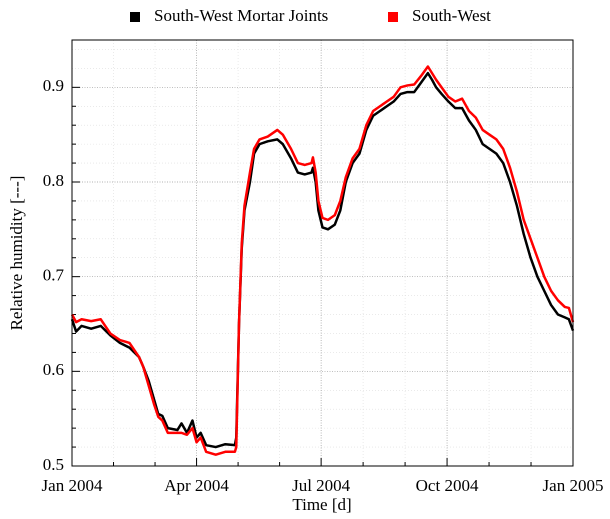 The width and height of the screenshot is (610, 519). I want to click on x-tick-label: Jan 2005, so click(573, 485).